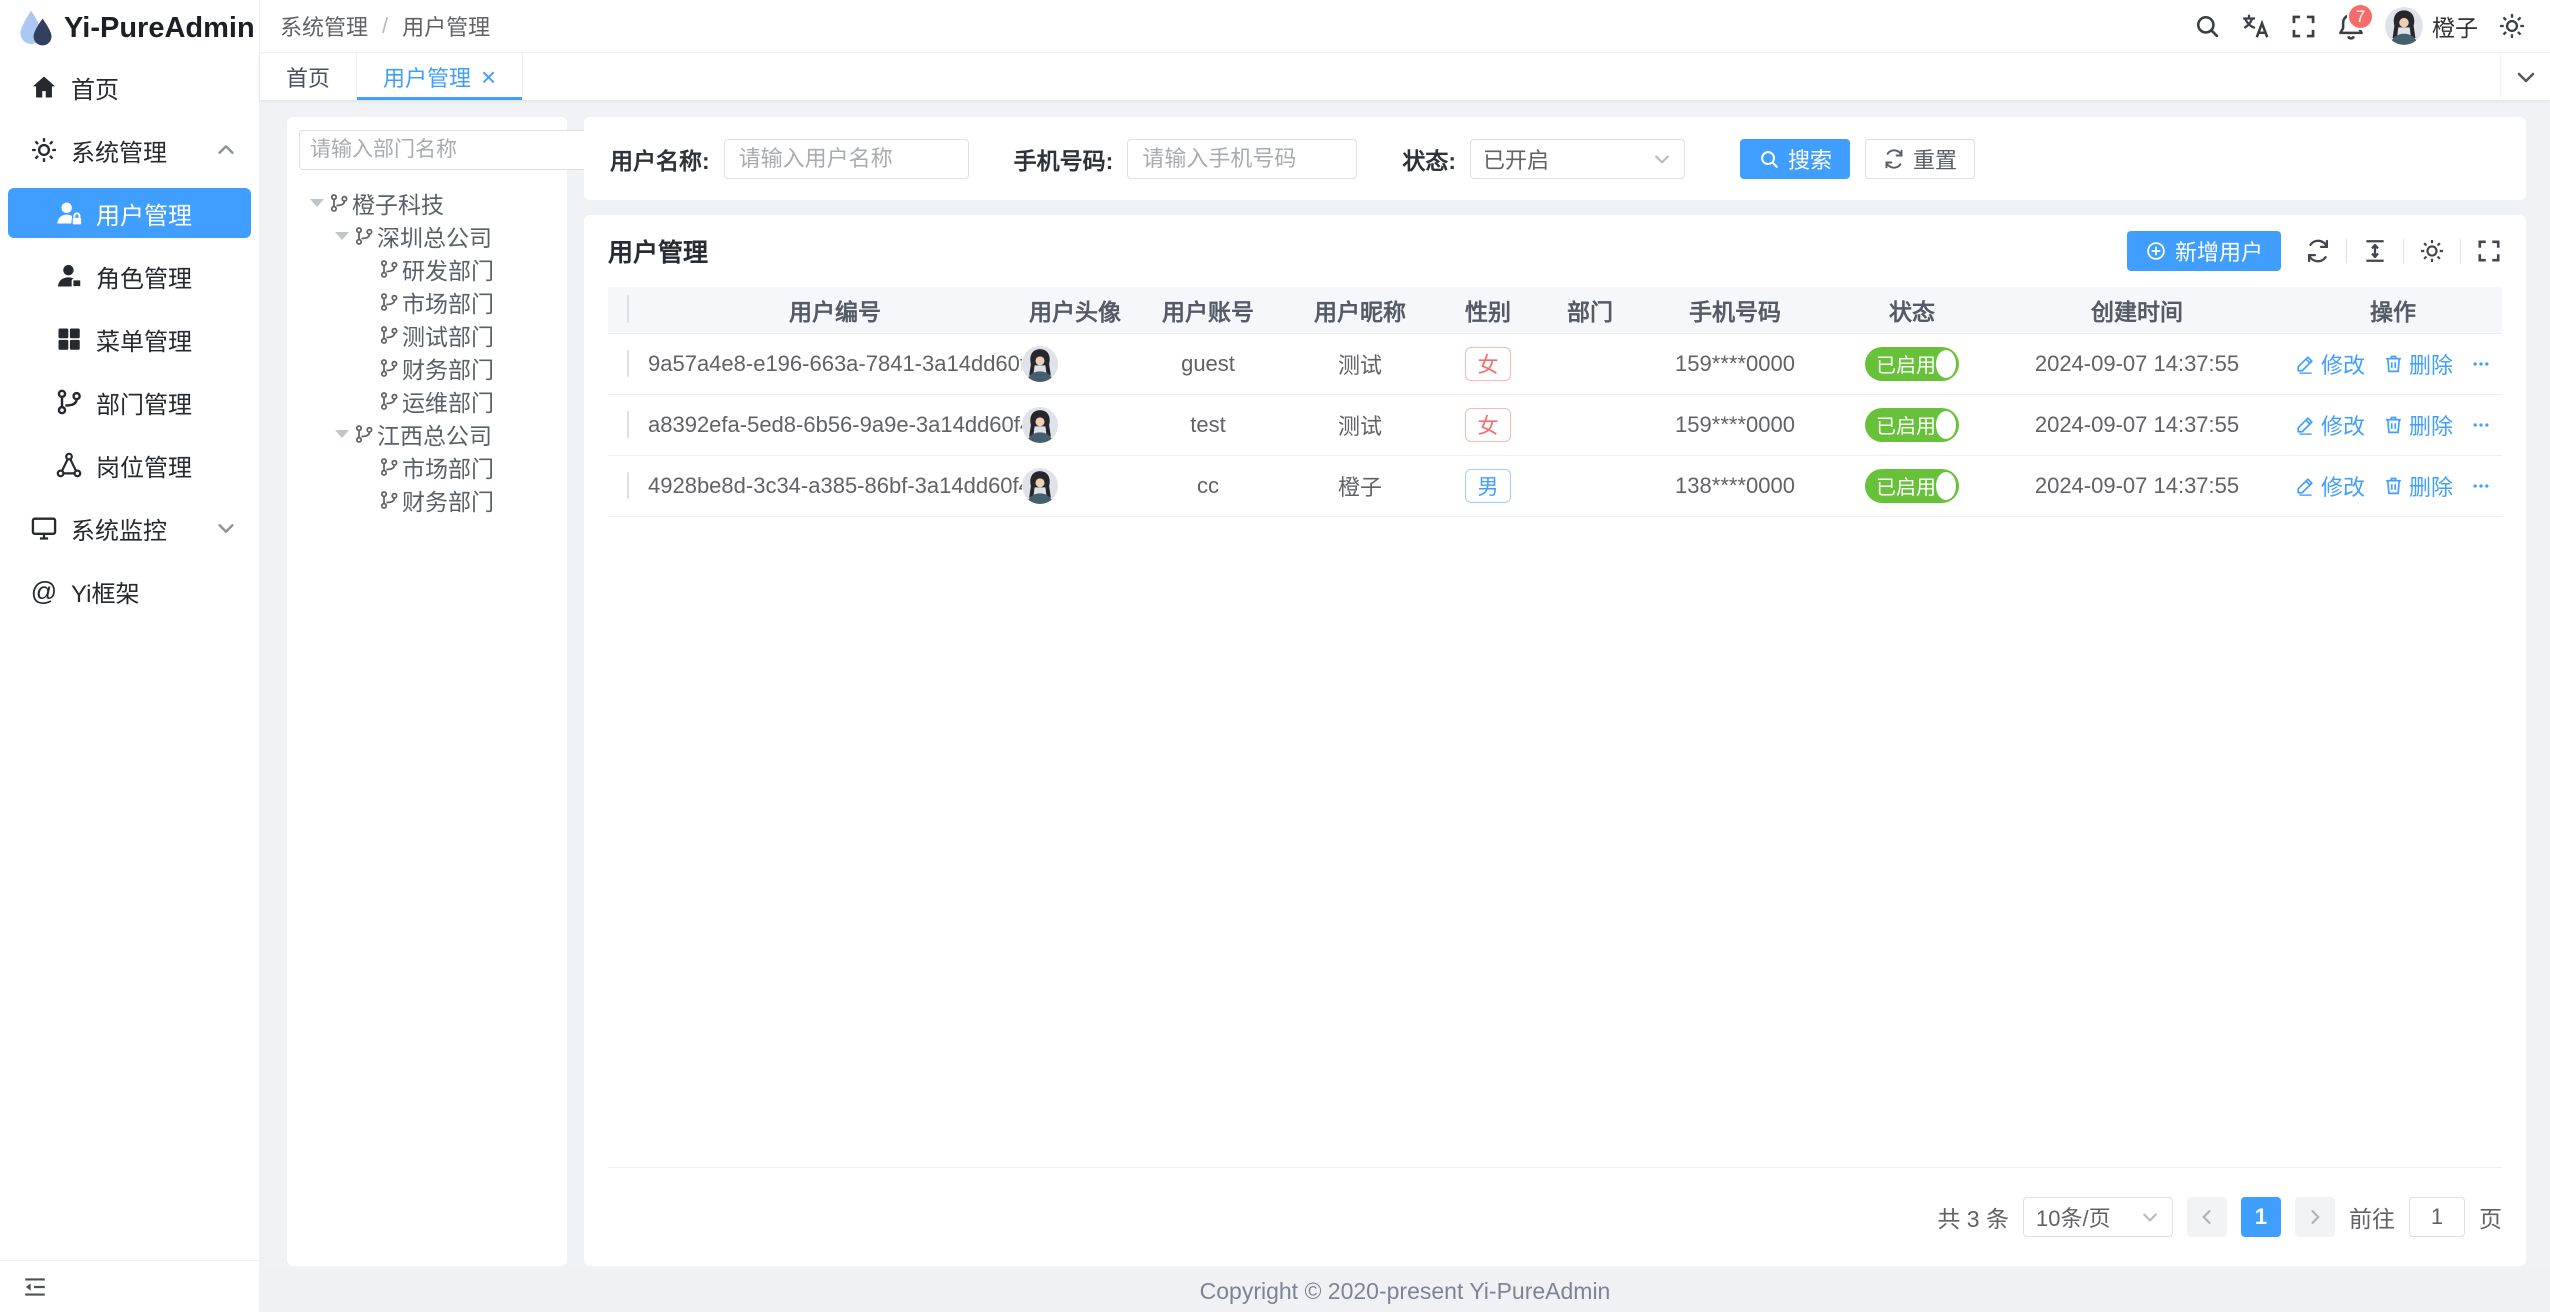 This screenshot has width=2550, height=1312. I want to click on water-drop-logo-icon, so click(36, 28).